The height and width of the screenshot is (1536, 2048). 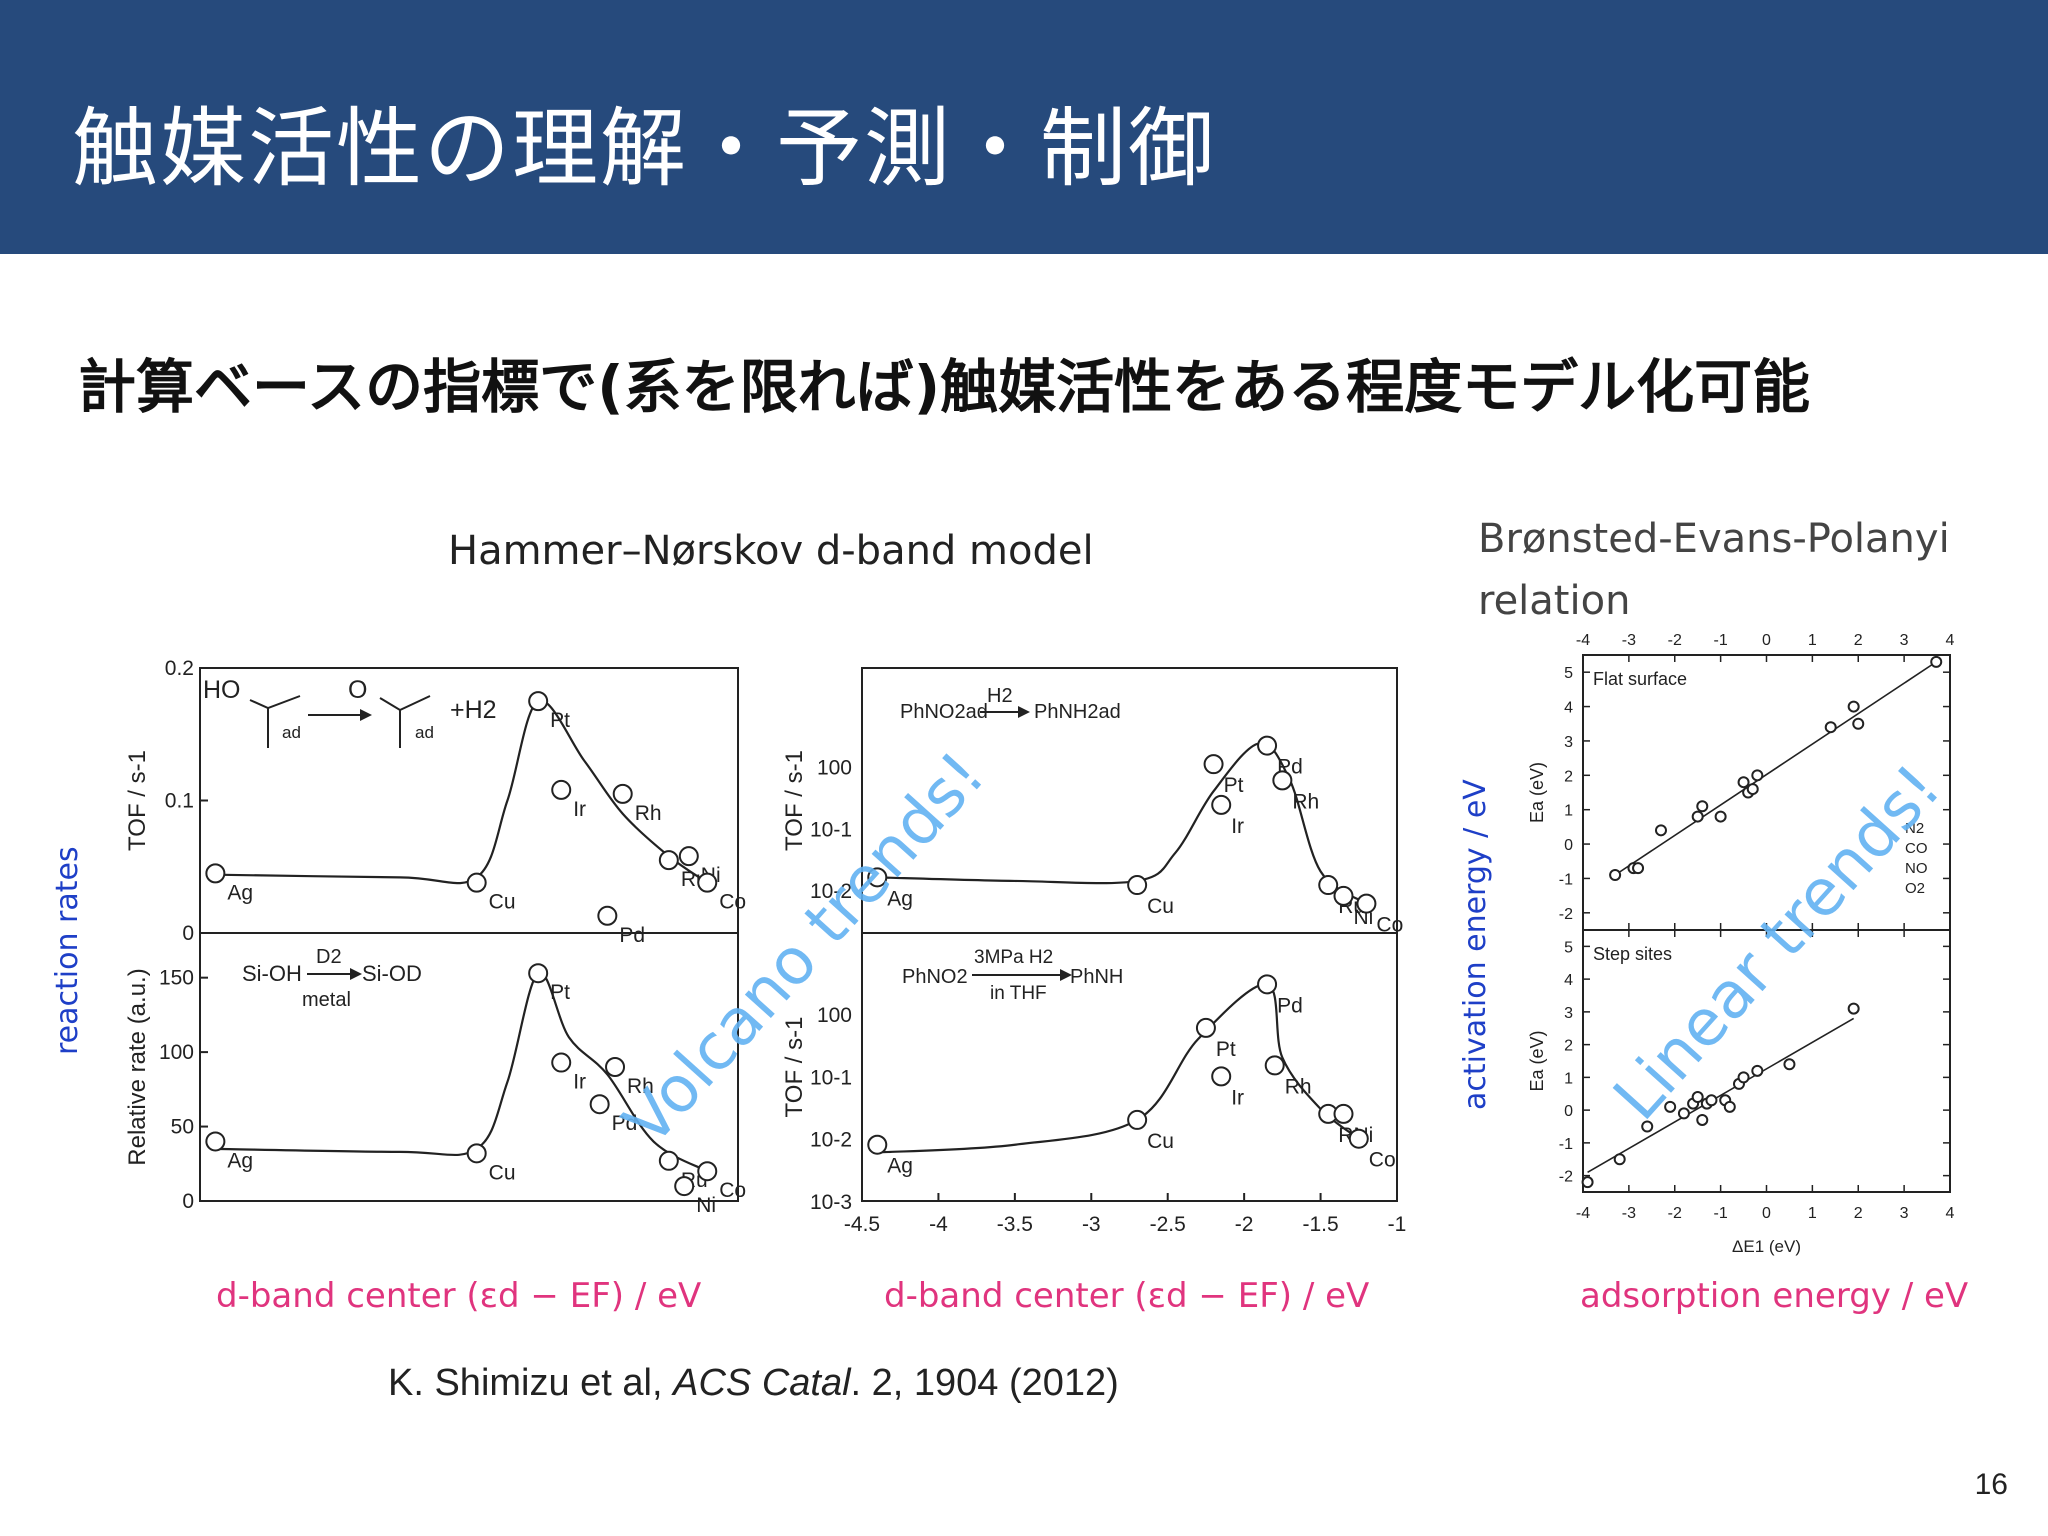 What do you see at coordinates (831, 829) in the screenshot?
I see `mid-top-ytick-label: 10-1` at bounding box center [831, 829].